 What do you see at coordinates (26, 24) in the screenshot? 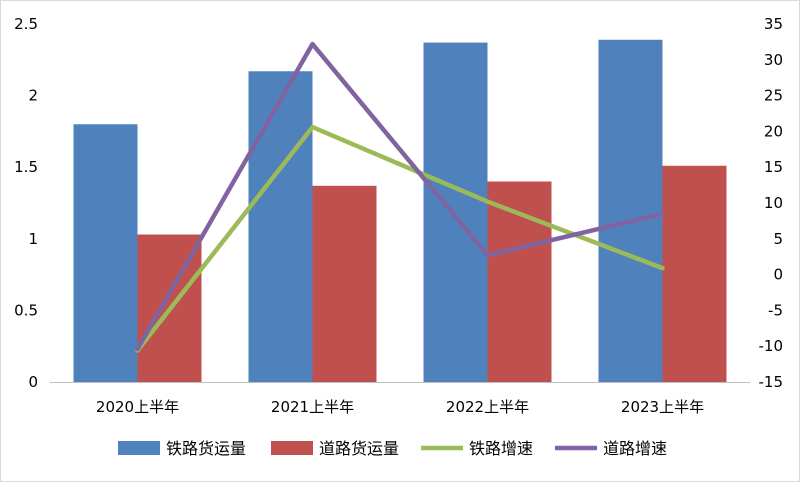
I see `left-tick-label: 2.5` at bounding box center [26, 24].